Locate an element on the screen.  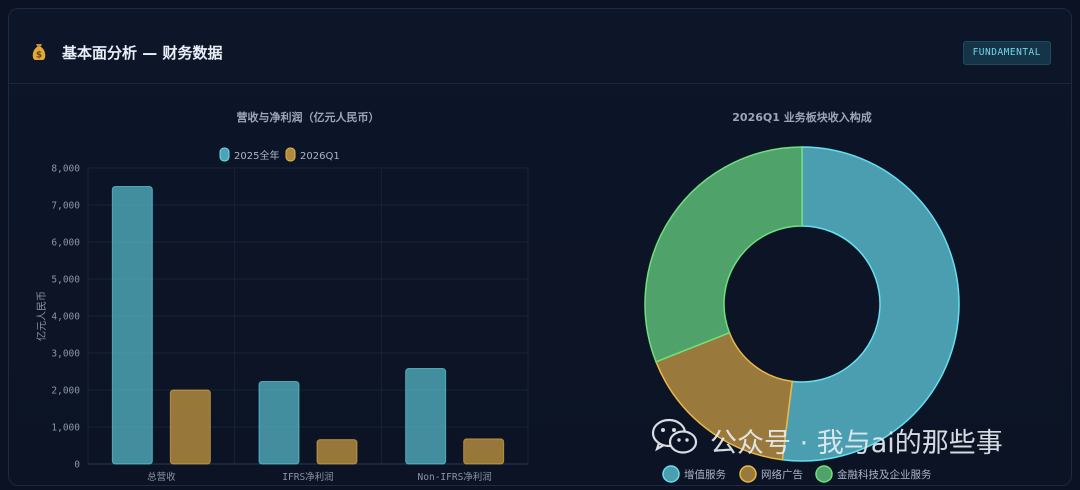
donut-chart-title: 2026Q1 业务板块收入构成 is located at coordinates (801, 117).